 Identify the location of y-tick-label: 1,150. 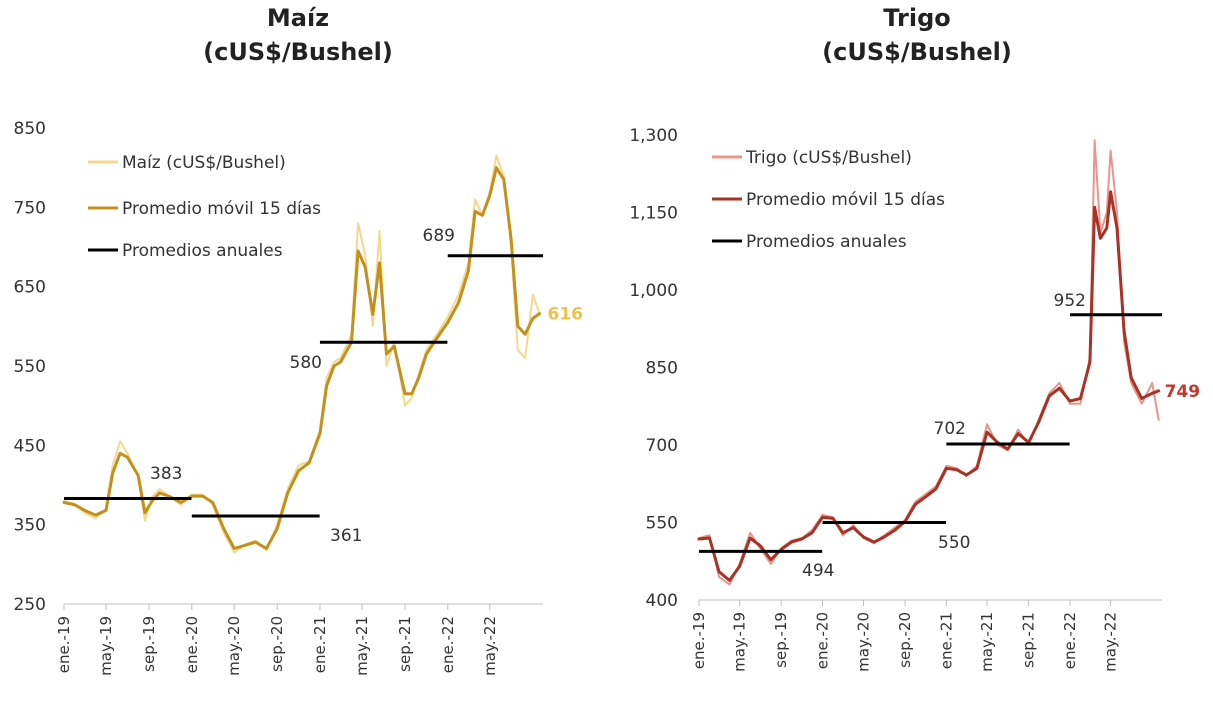
(653, 214).